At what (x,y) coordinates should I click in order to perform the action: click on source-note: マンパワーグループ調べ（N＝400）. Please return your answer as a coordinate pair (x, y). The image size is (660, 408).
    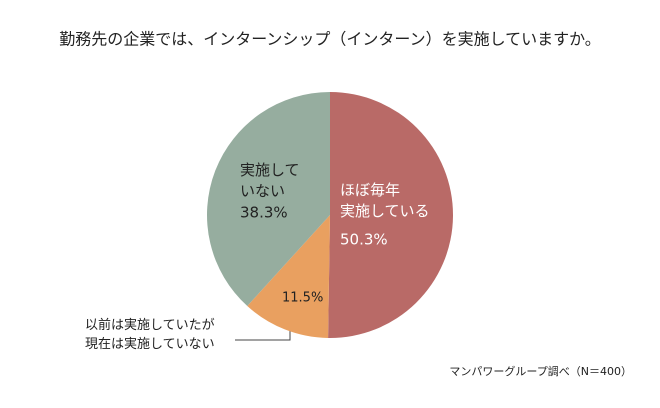
    Looking at the image, I should click on (540, 371).